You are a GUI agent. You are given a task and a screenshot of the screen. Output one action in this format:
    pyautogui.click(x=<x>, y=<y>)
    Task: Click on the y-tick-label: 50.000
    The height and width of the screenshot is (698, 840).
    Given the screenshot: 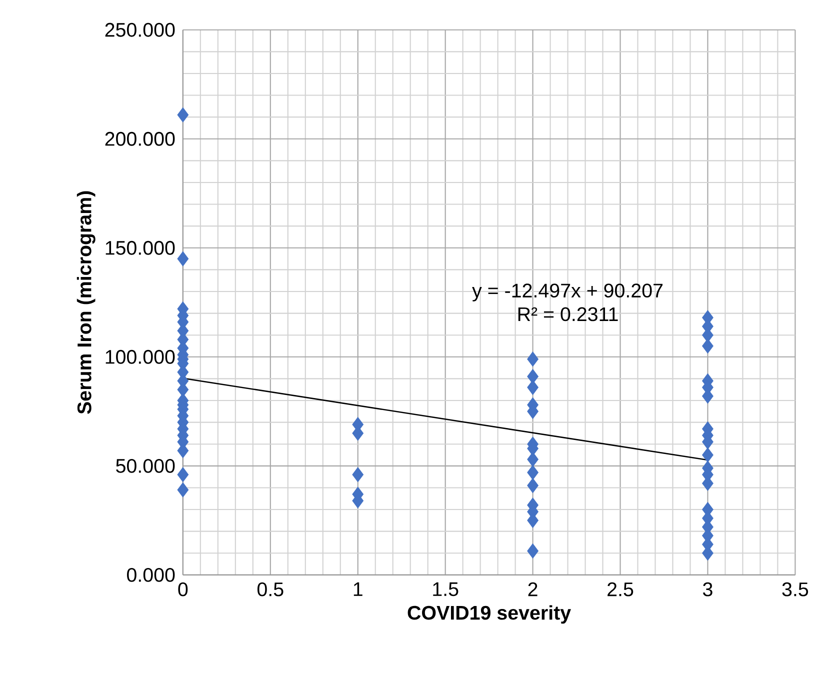 What is the action you would take?
    pyautogui.click(x=145, y=465)
    